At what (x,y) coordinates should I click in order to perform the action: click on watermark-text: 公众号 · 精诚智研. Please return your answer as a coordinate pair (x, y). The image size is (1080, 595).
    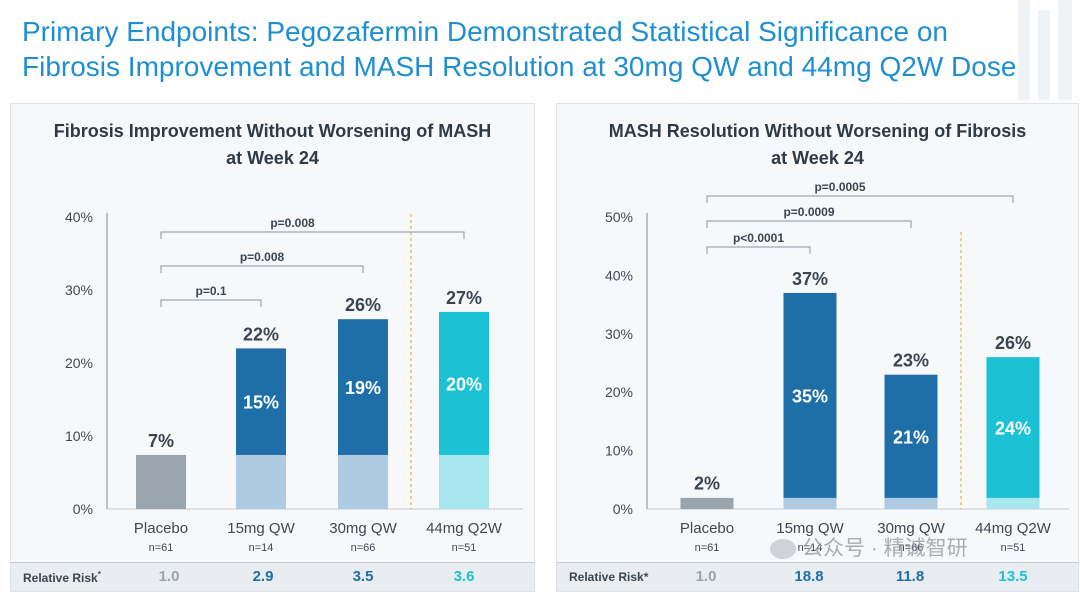
    Looking at the image, I should click on (885, 548).